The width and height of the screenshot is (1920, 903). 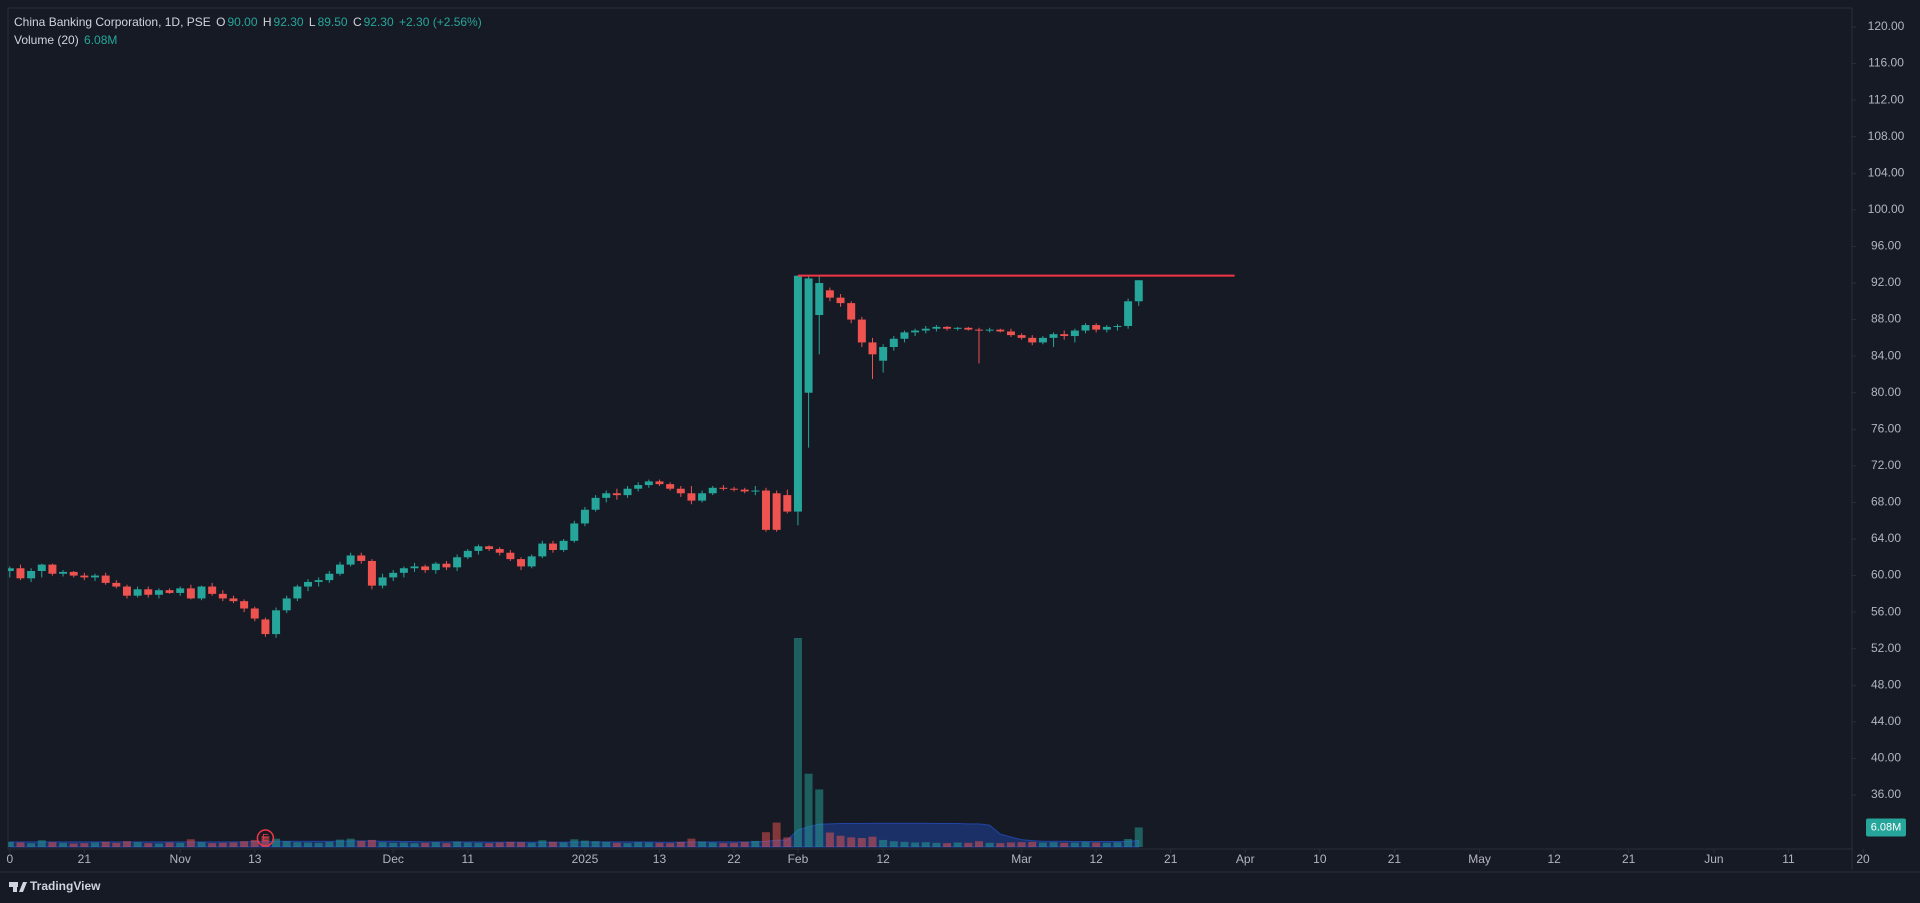 What do you see at coordinates (585, 859) in the screenshot?
I see `x-tick-label: 2025` at bounding box center [585, 859].